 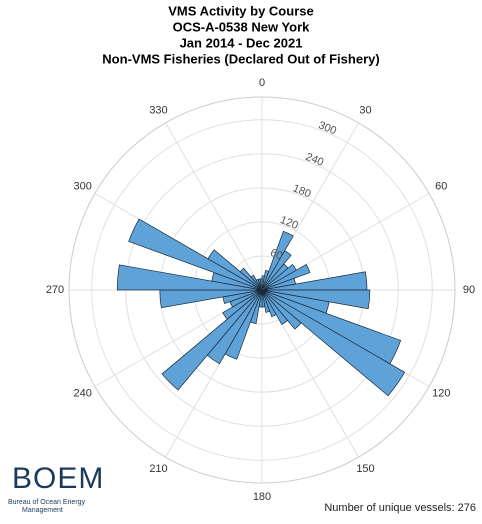 What do you see at coordinates (315, 160) in the screenshot?
I see `r-tick-label: 240` at bounding box center [315, 160].